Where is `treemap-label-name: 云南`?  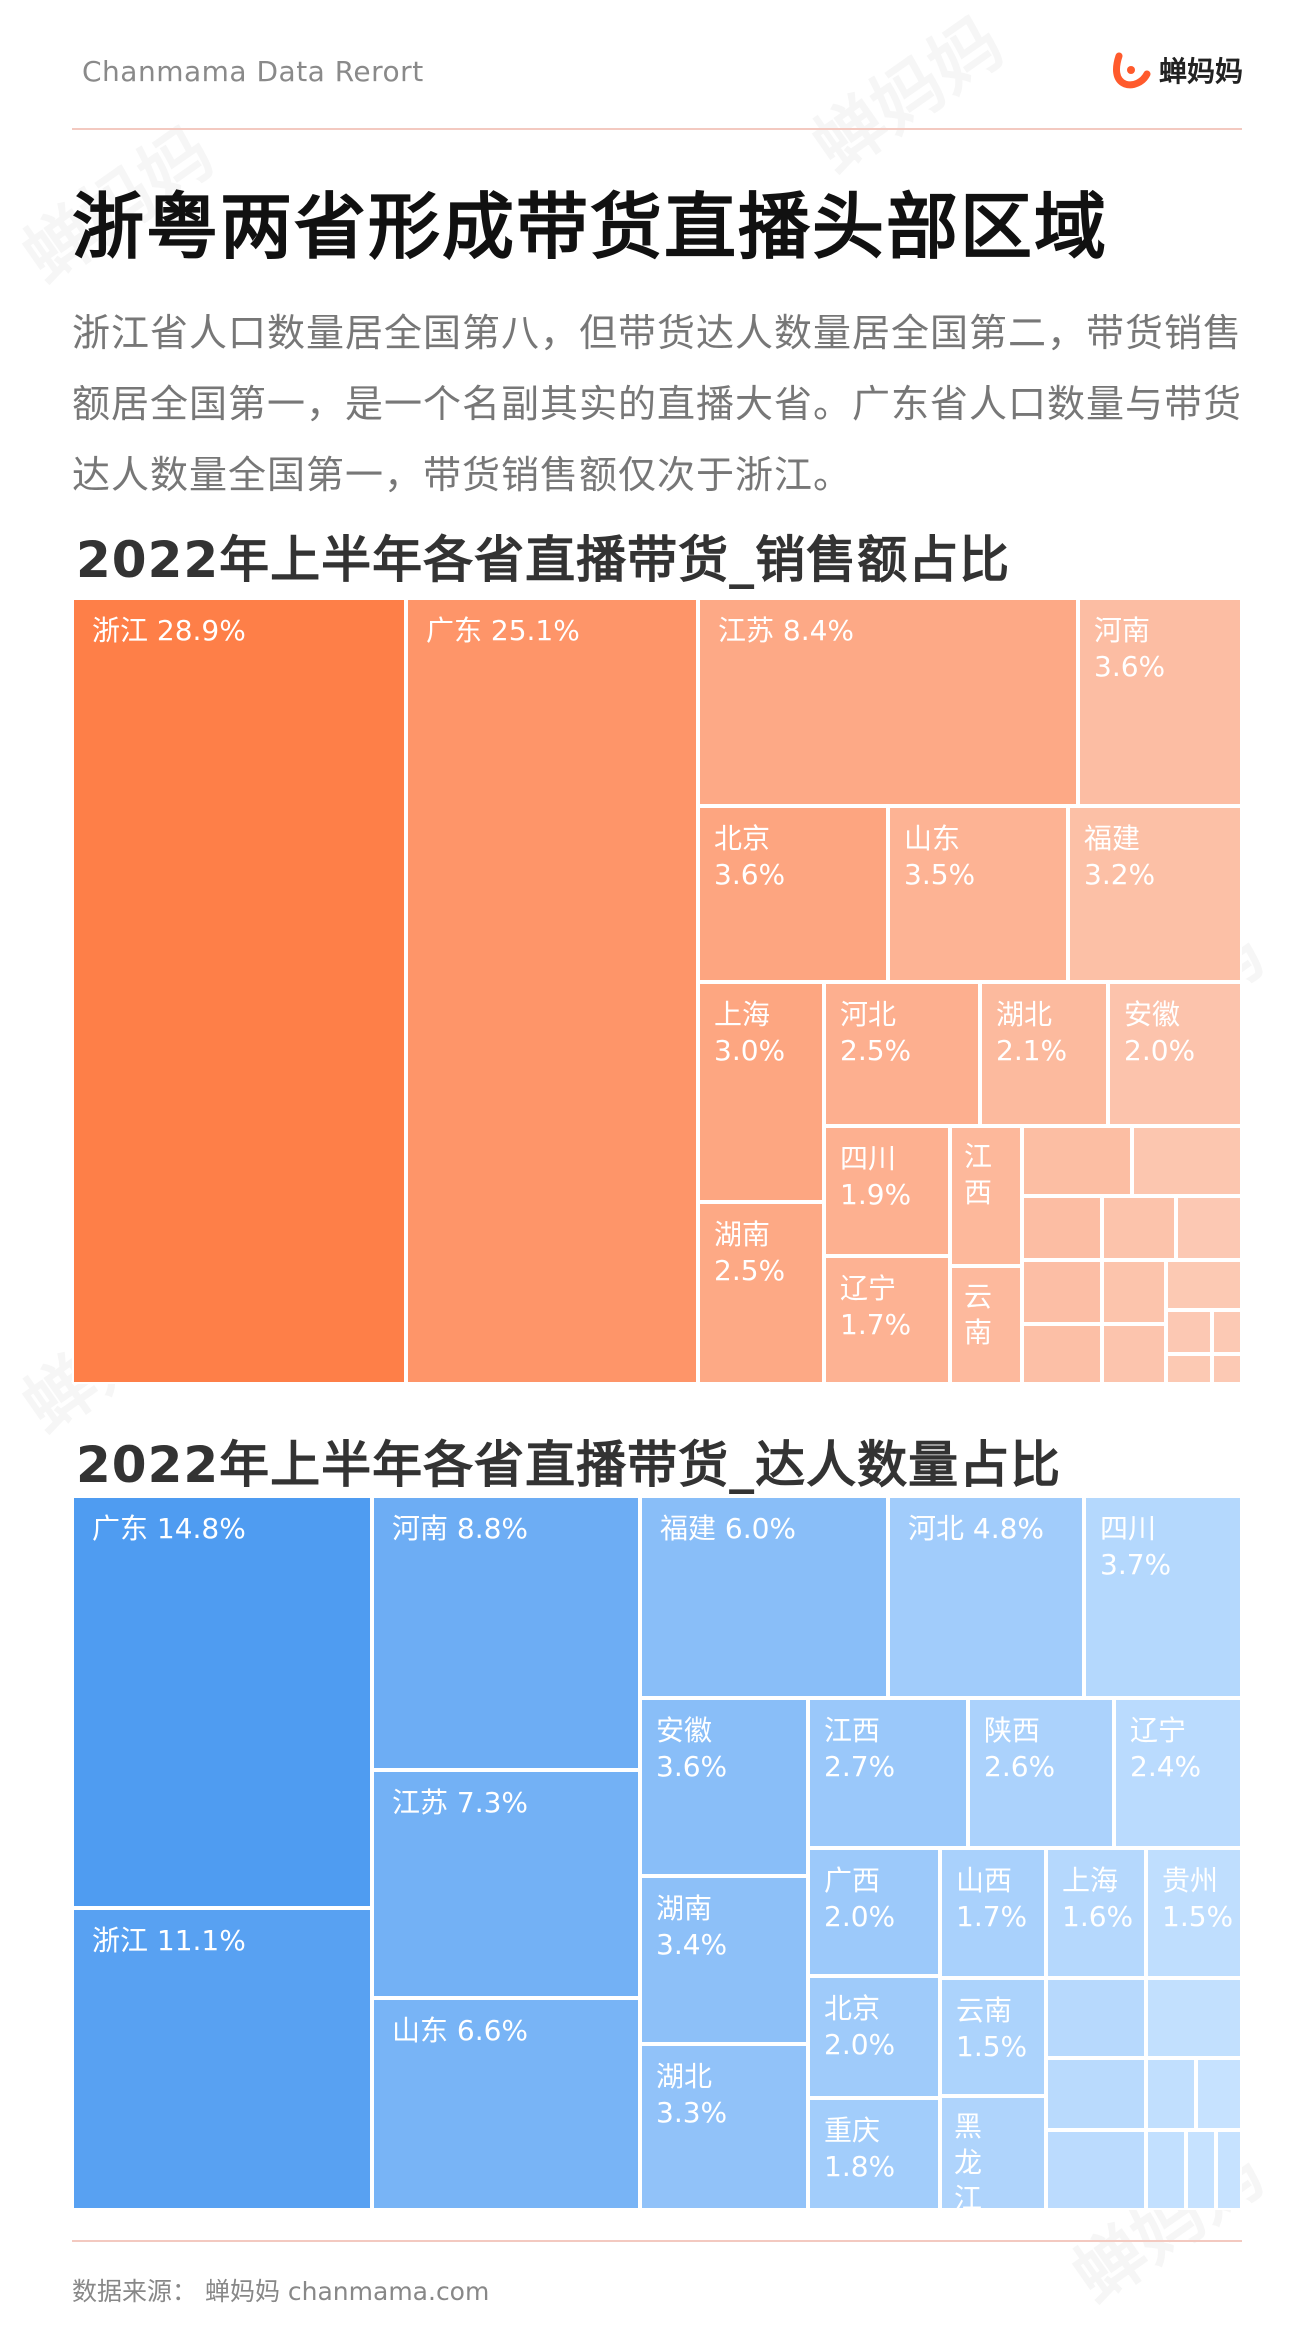
treemap-label-name: 云南 is located at coordinates (984, 2010).